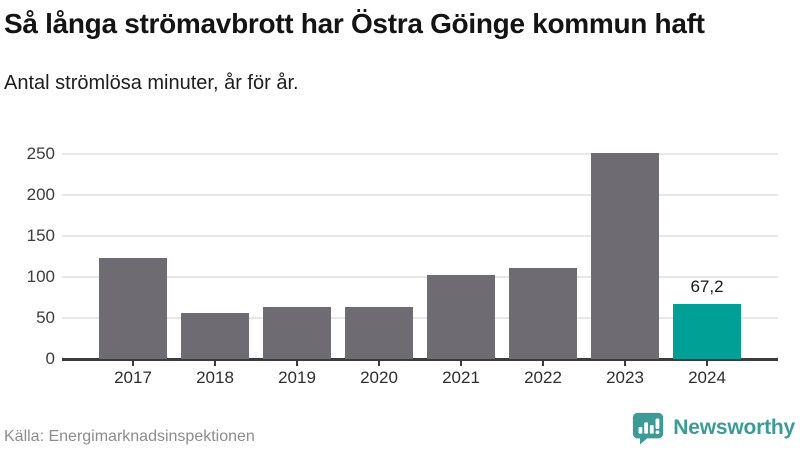 The height and width of the screenshot is (450, 800). I want to click on y-tick-label: 150, so click(40, 235).